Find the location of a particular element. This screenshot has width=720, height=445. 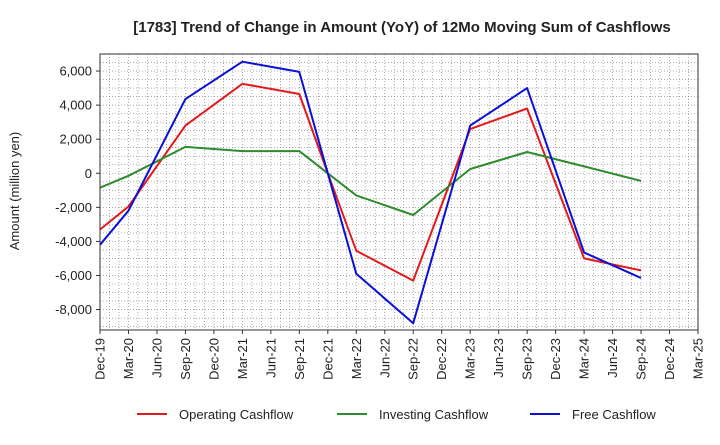

y-tick-label: 6,000 is located at coordinates (75, 71).